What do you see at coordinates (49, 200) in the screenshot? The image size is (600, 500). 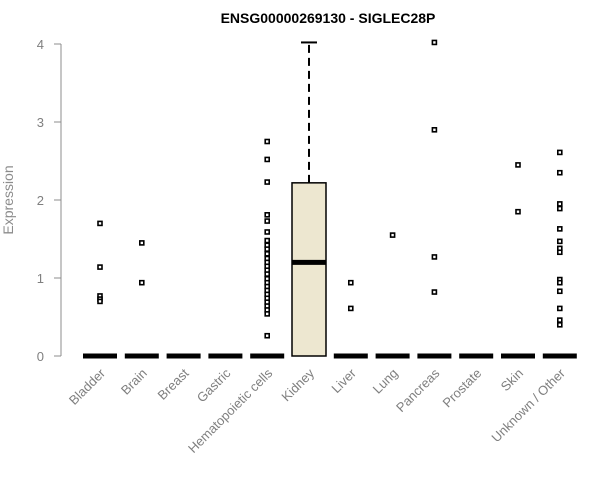 I see `y-axis-ticks: 0 1 2 3 4` at bounding box center [49, 200].